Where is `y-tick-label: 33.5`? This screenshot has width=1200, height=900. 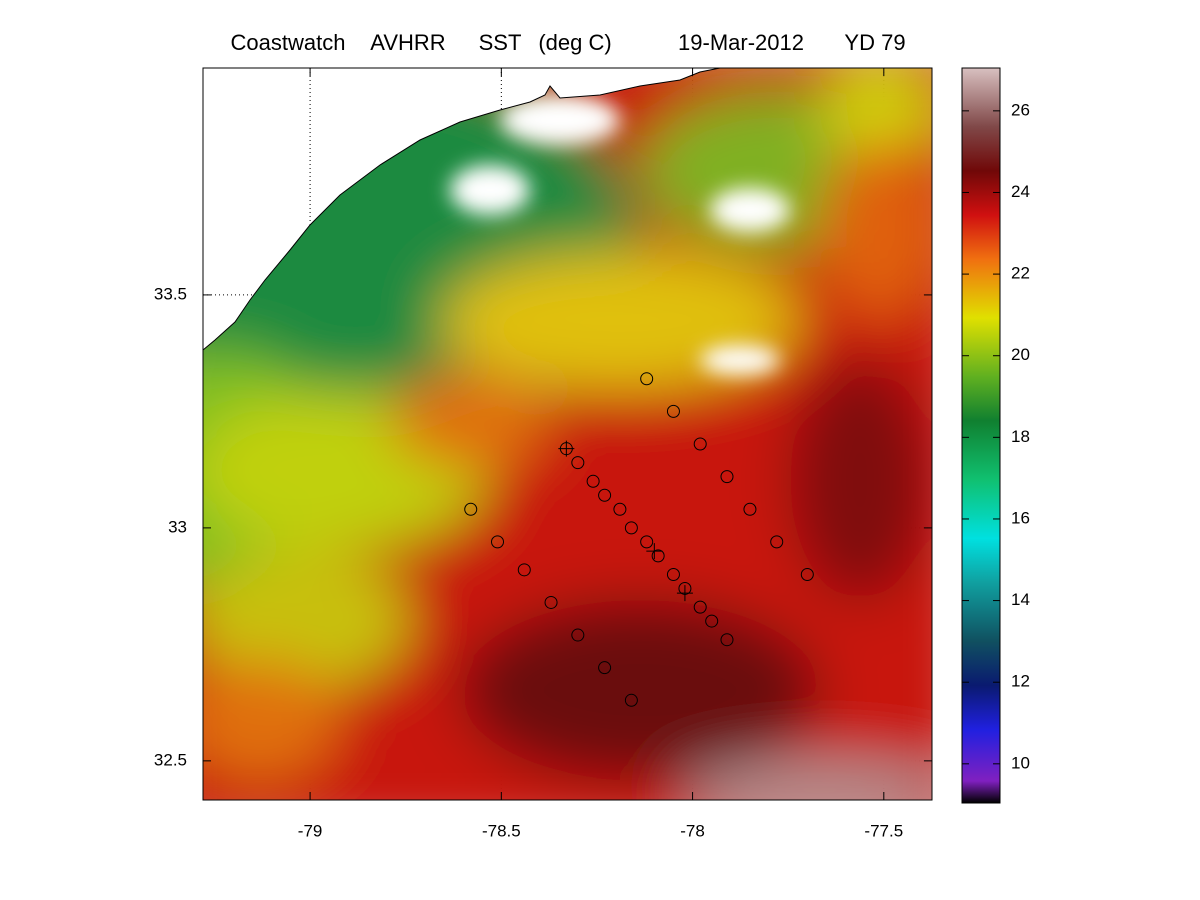 y-tick-label: 33.5 is located at coordinates (170, 293).